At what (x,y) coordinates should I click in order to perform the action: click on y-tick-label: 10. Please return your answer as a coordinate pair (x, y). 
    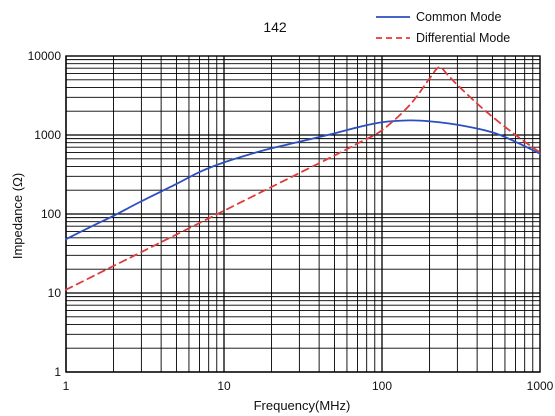
    Looking at the image, I should click on (55, 293).